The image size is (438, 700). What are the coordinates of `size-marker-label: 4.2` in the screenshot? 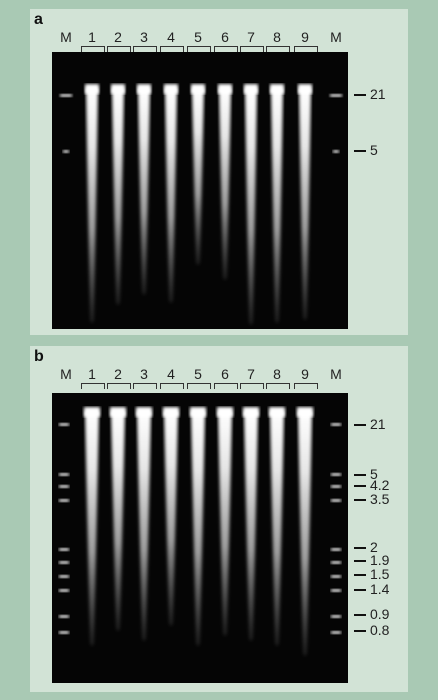 It's located at (380, 485).